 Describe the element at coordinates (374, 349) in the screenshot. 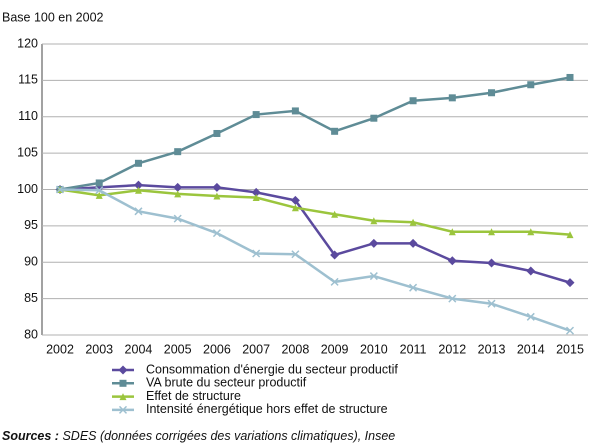

I see `x-tick-label: 2010` at that location.